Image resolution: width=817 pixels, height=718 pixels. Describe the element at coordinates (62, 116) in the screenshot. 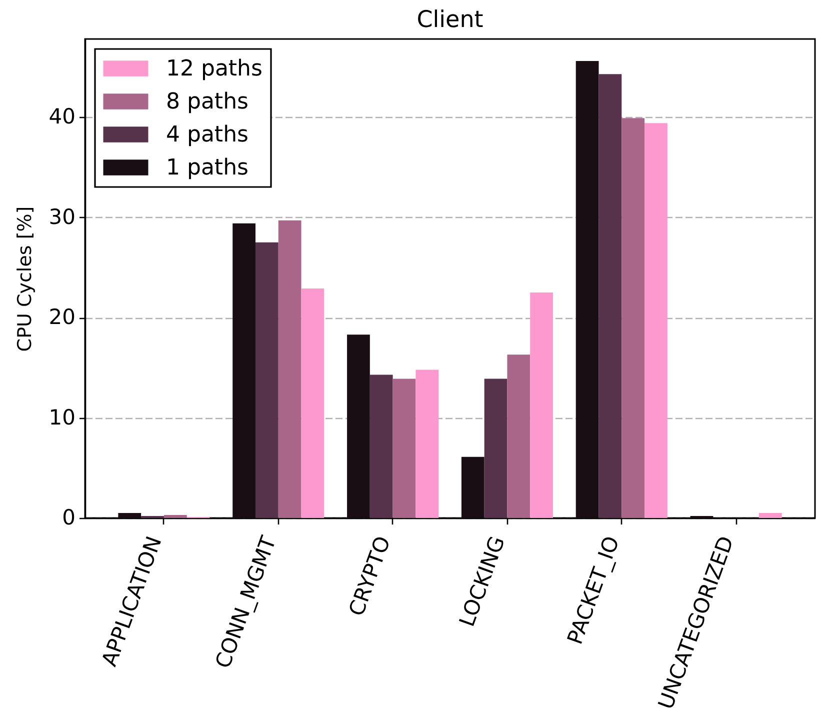

I see `y-tick-label: 40` at that location.